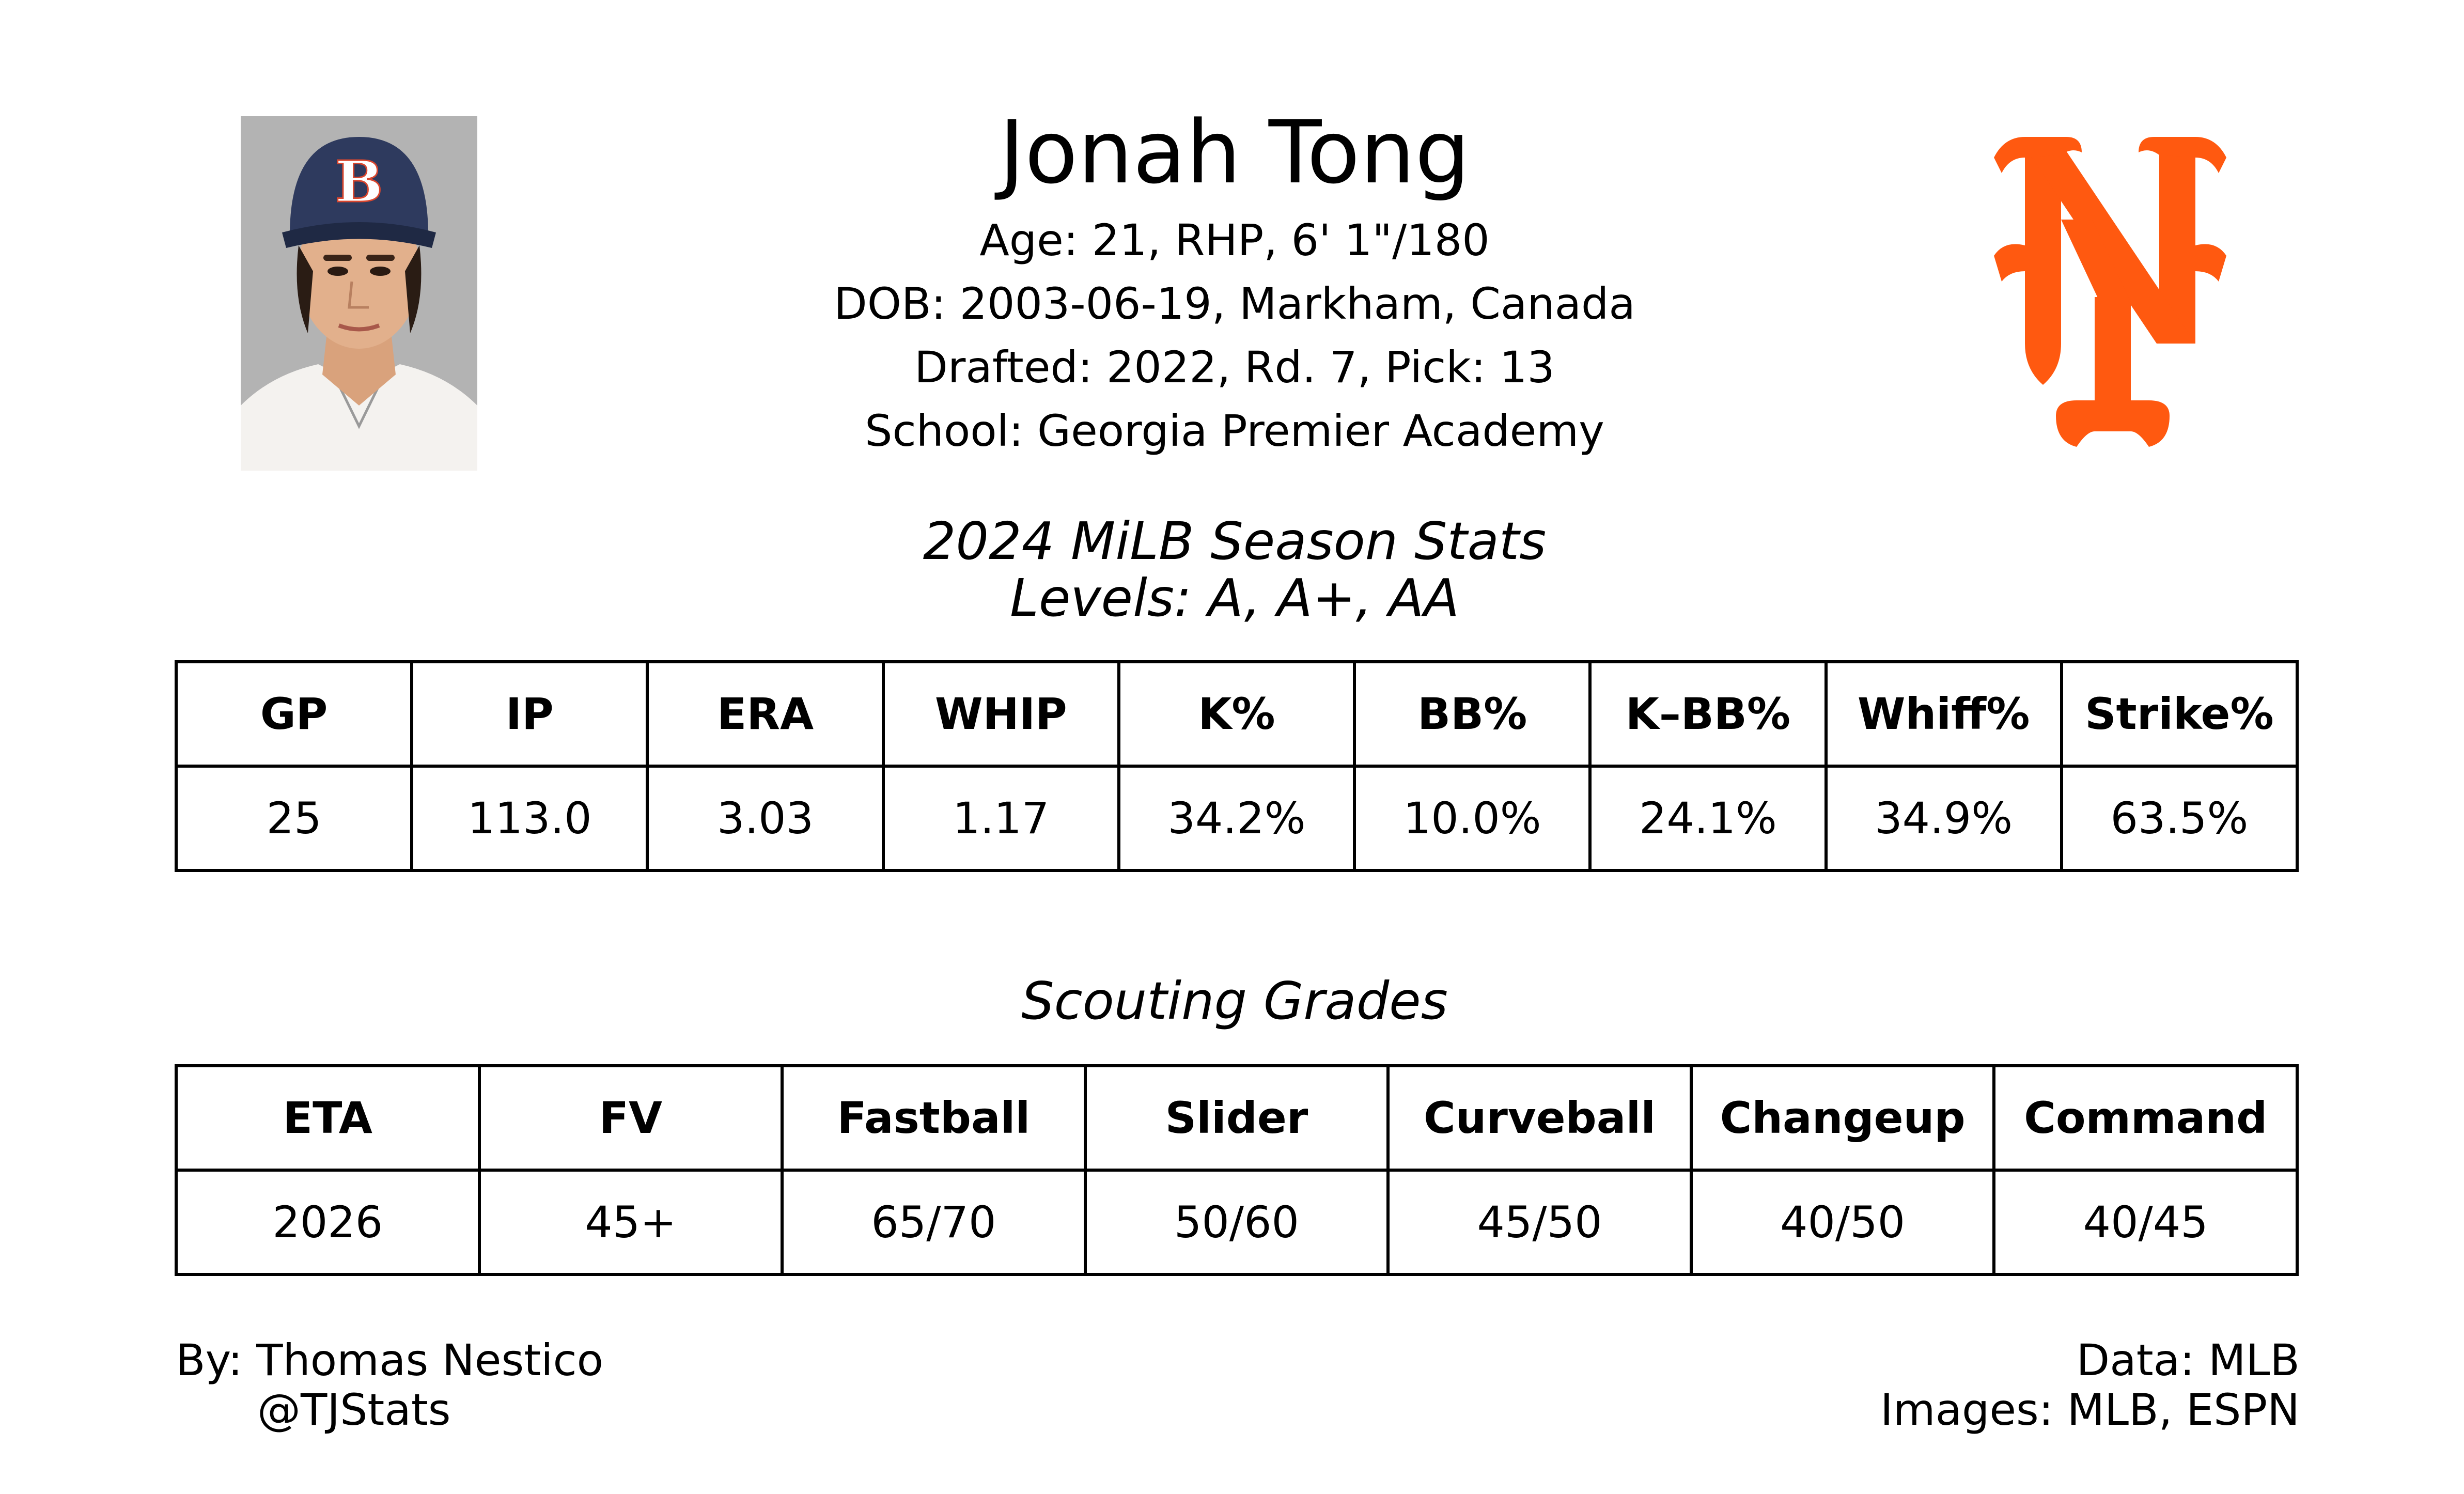  What do you see at coordinates (1235, 241) in the screenshot?
I see `player-age: Age: 21, RHP, 6' 1"/180` at bounding box center [1235, 241].